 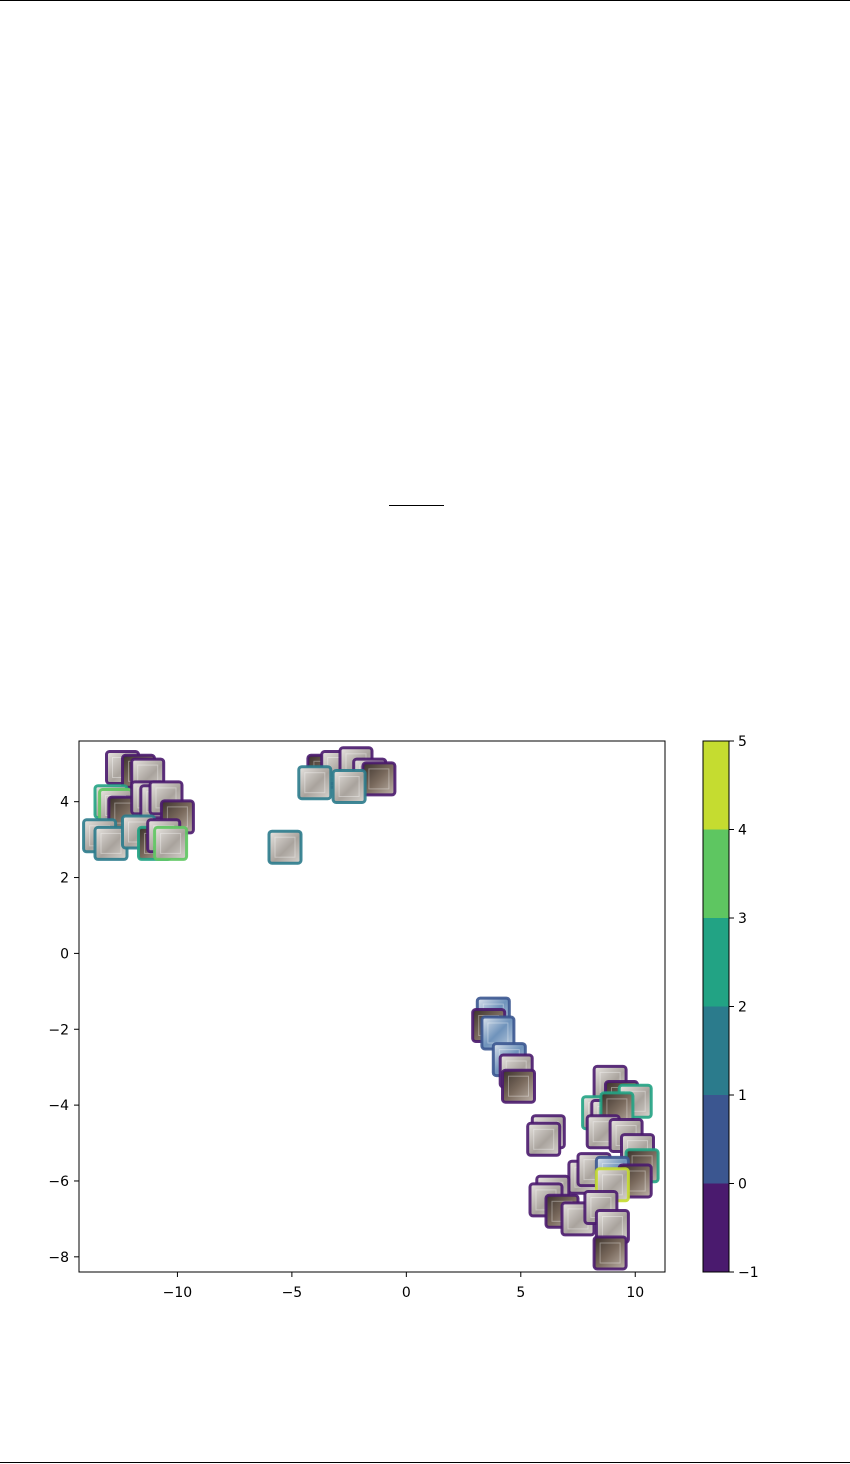 I want to click on colorbar-tick-label: 1, so click(x=742, y=1096).